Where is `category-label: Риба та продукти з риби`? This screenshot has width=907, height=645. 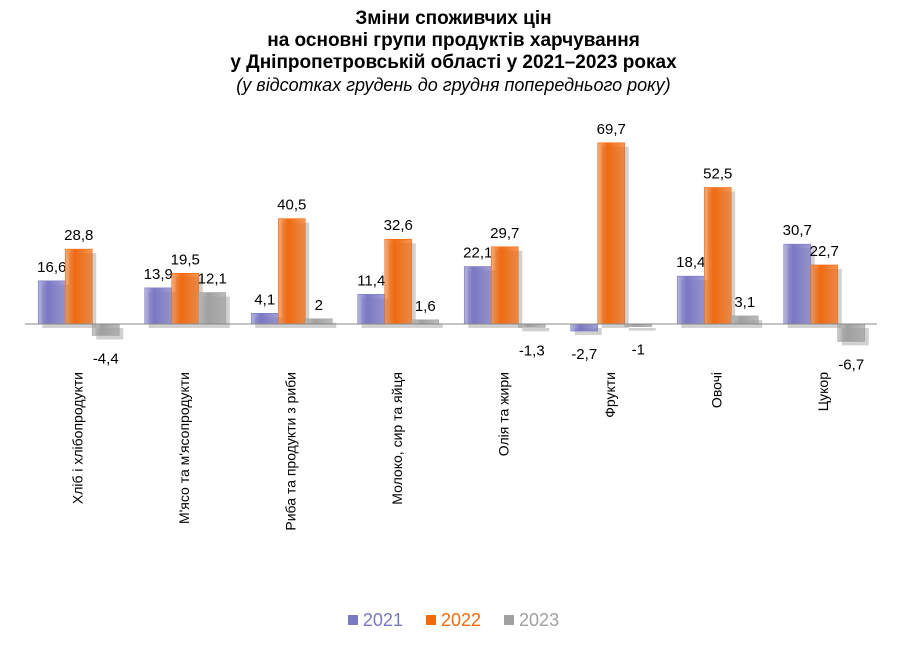 category-label: Риба та продукти з риби is located at coordinates (290, 451).